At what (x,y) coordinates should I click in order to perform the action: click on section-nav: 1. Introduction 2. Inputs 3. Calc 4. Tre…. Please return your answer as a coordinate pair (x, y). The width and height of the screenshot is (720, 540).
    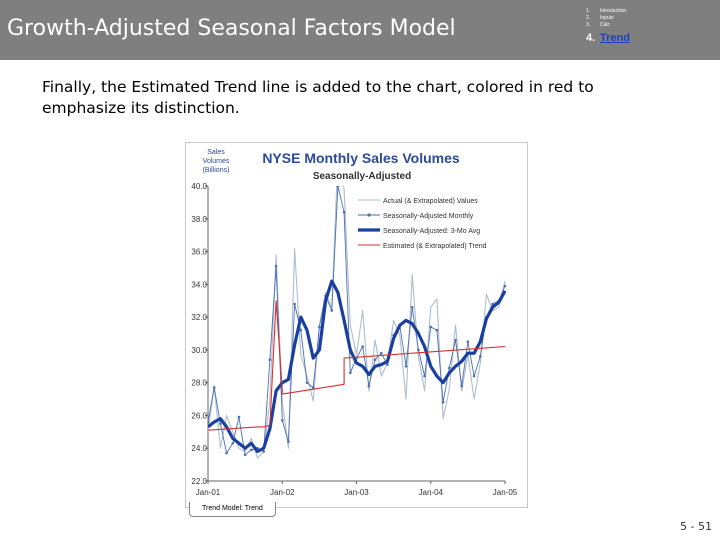
    Looking at the image, I should click on (608, 26).